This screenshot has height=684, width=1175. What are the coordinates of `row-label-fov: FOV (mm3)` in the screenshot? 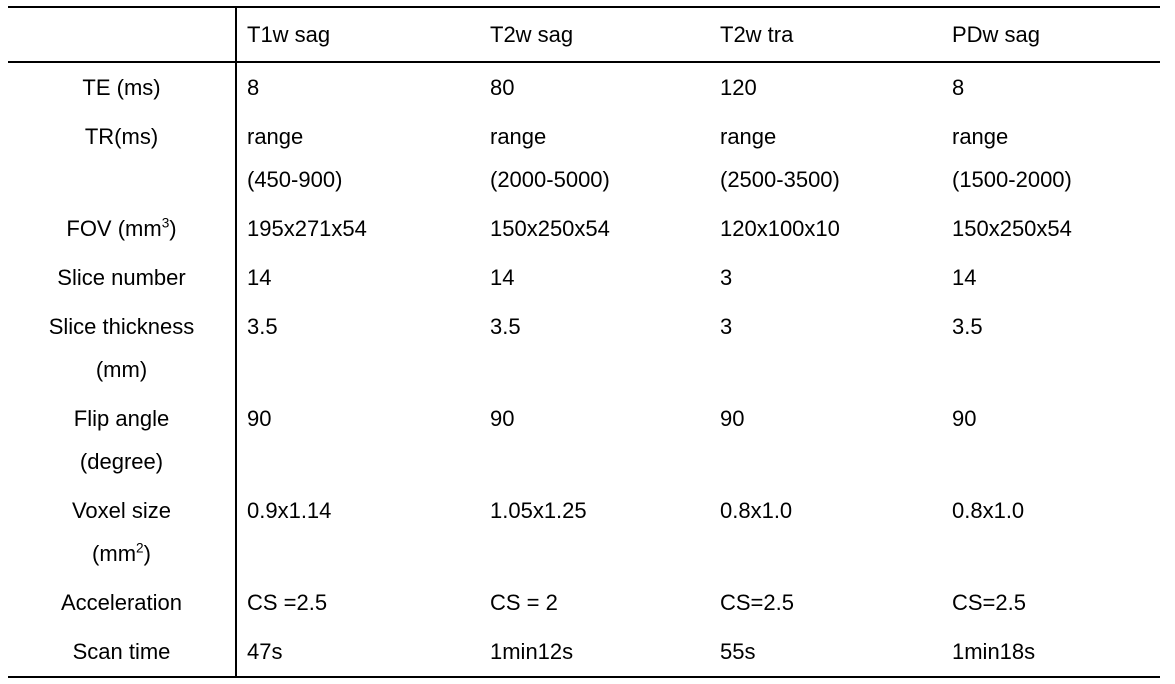 It's located at (122, 228).